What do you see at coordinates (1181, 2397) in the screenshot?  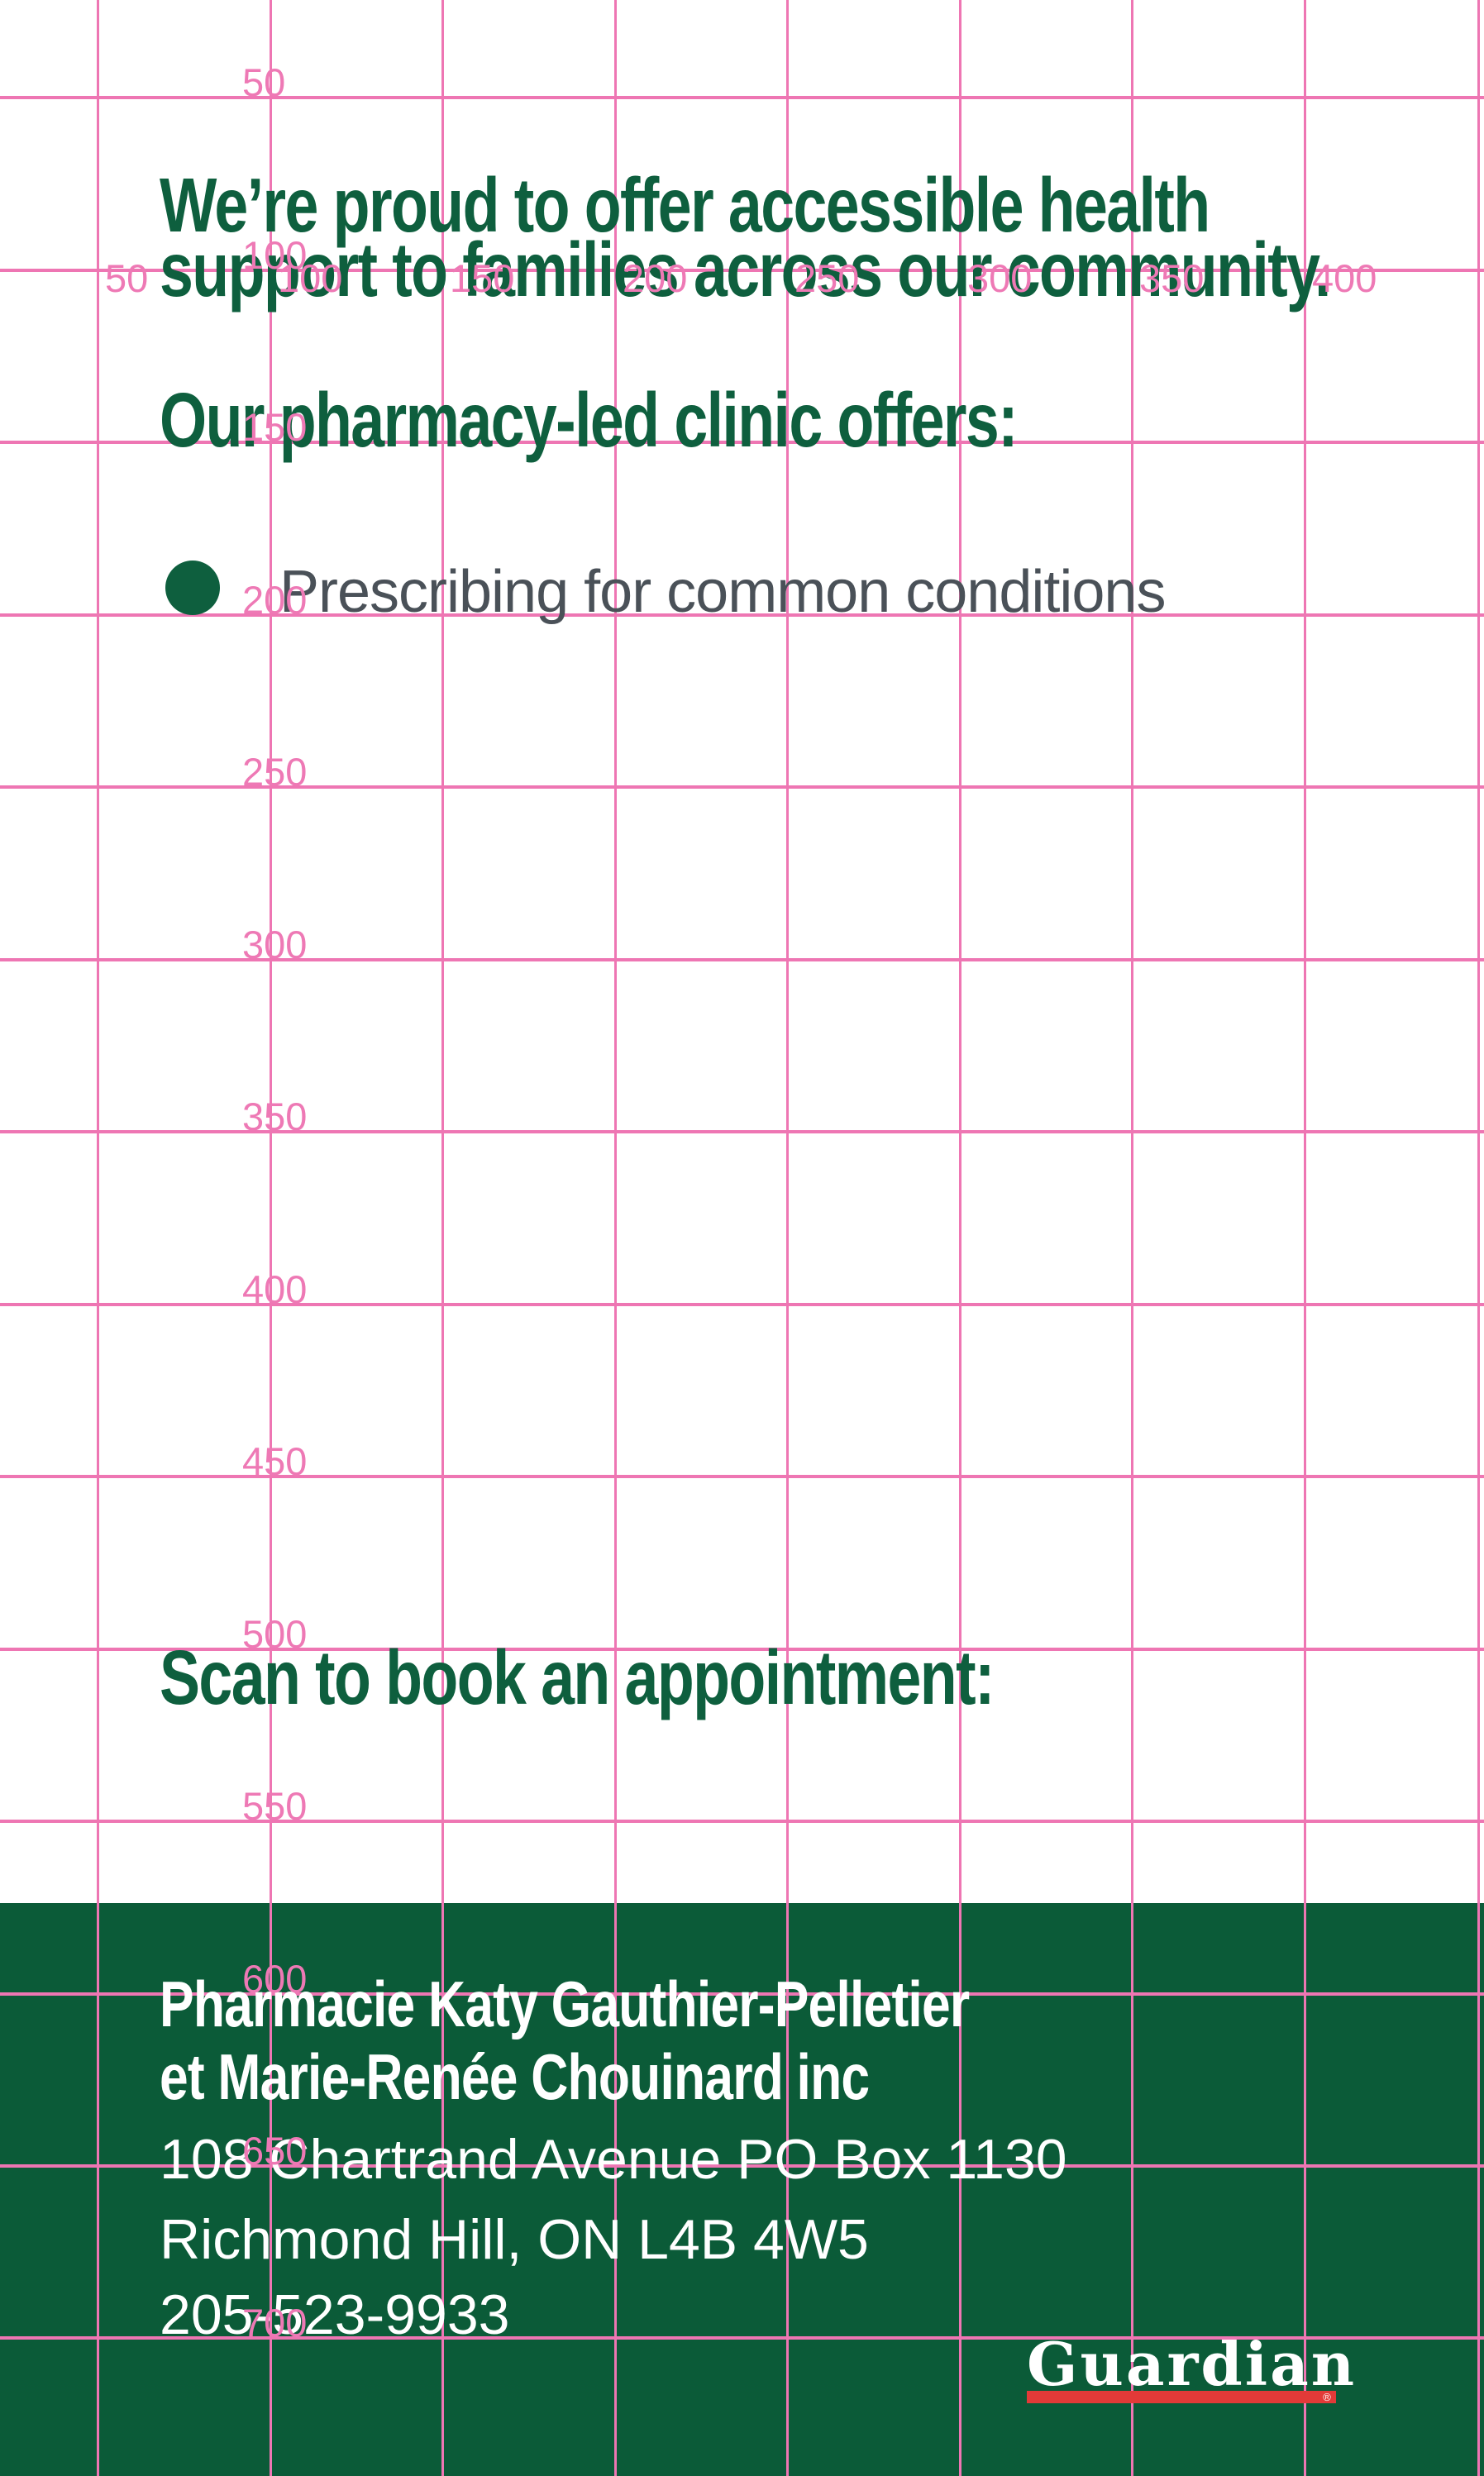 I see `guardian-logo-red-bar` at bounding box center [1181, 2397].